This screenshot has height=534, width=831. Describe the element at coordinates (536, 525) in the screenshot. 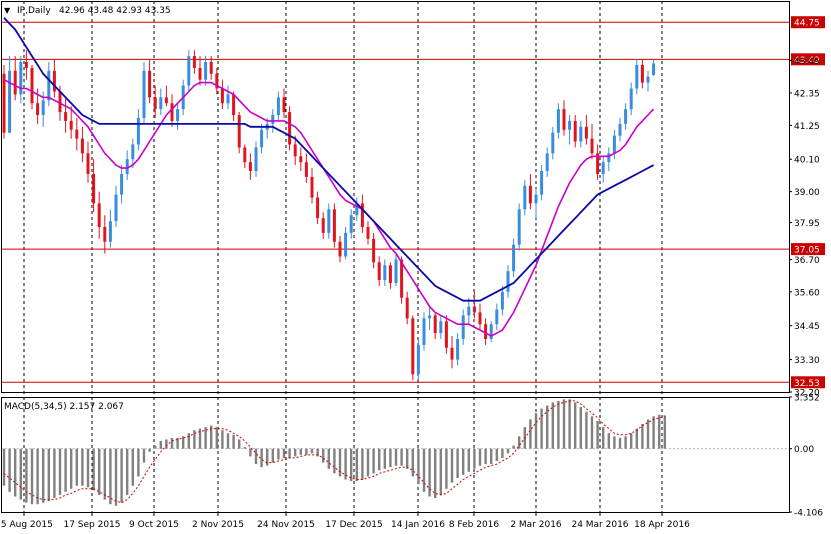

I see `x-tick-label: 2 Mar 2016` at that location.